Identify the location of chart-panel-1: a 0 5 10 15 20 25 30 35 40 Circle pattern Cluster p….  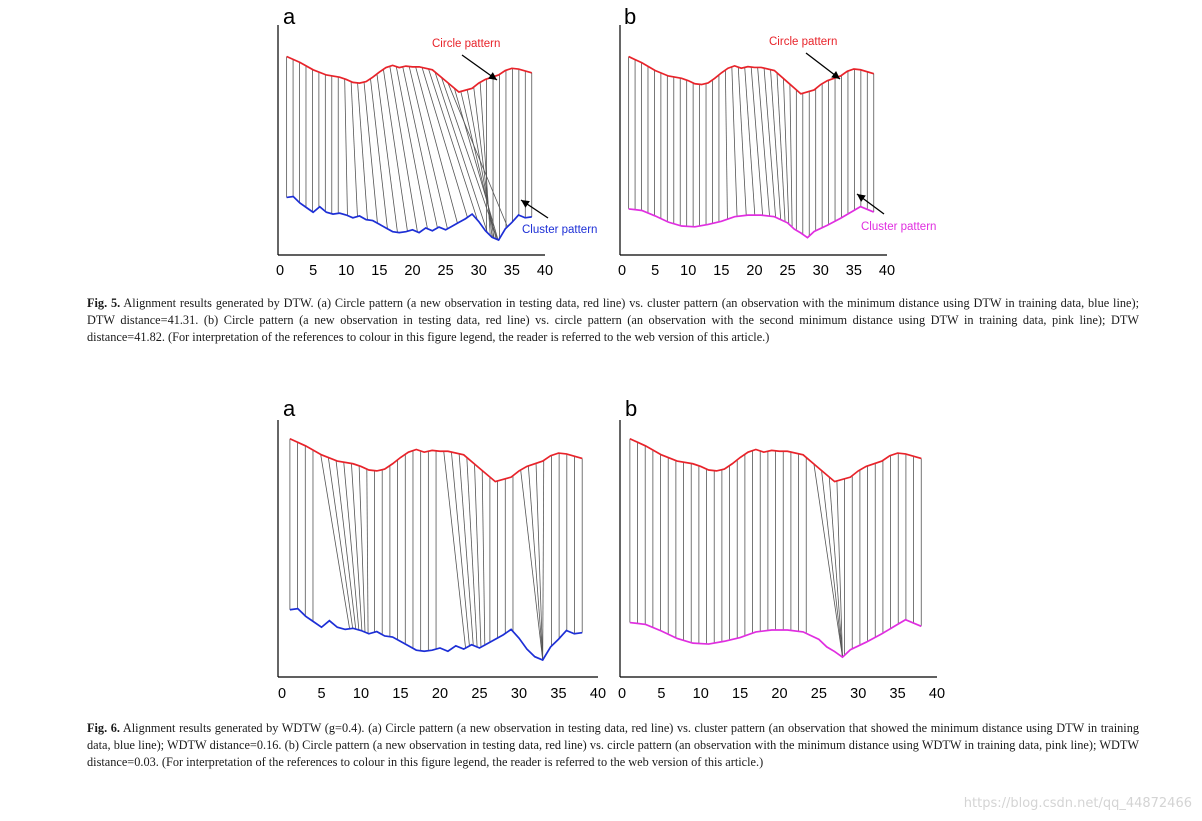
(436, 141).